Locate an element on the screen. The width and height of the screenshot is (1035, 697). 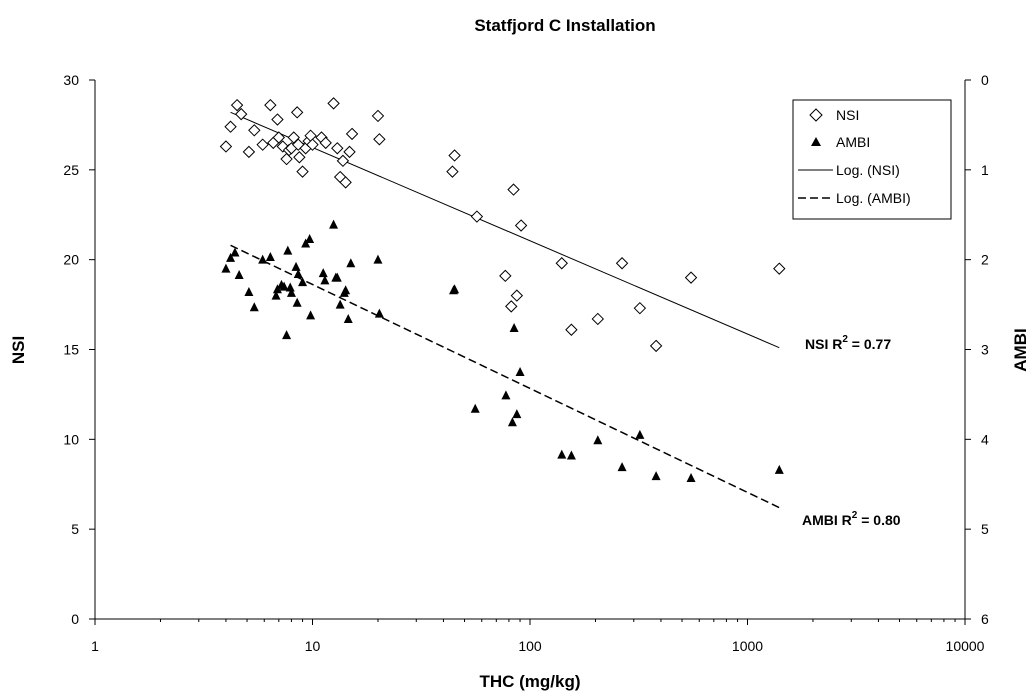
x-tick-label: 10 is located at coordinates (313, 646).